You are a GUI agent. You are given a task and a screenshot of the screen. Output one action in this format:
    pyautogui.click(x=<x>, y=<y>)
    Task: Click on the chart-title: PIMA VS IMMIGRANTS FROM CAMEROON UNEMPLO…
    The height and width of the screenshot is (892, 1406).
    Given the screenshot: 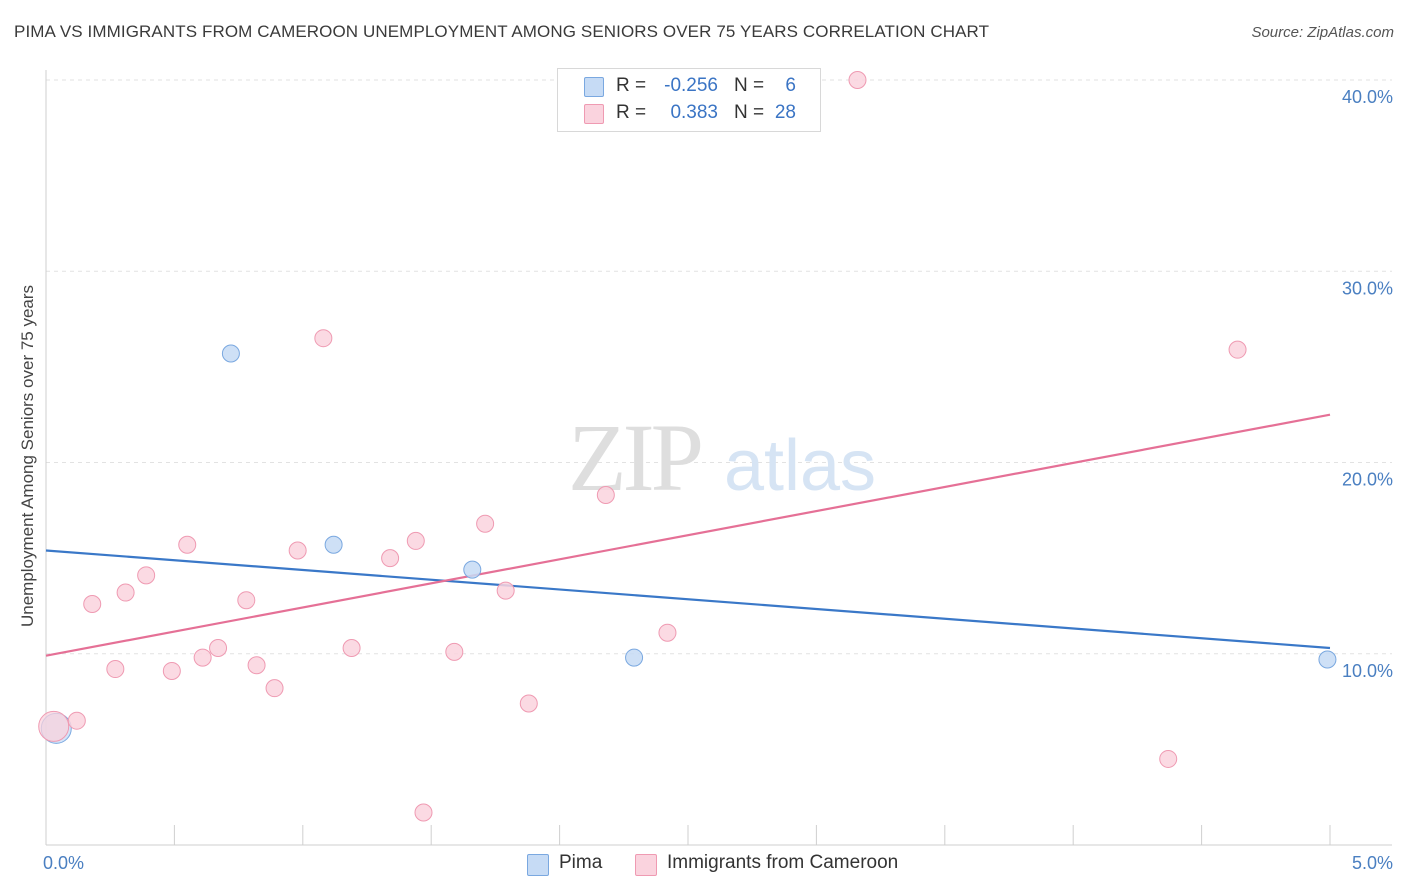 What is the action you would take?
    pyautogui.click(x=502, y=31)
    